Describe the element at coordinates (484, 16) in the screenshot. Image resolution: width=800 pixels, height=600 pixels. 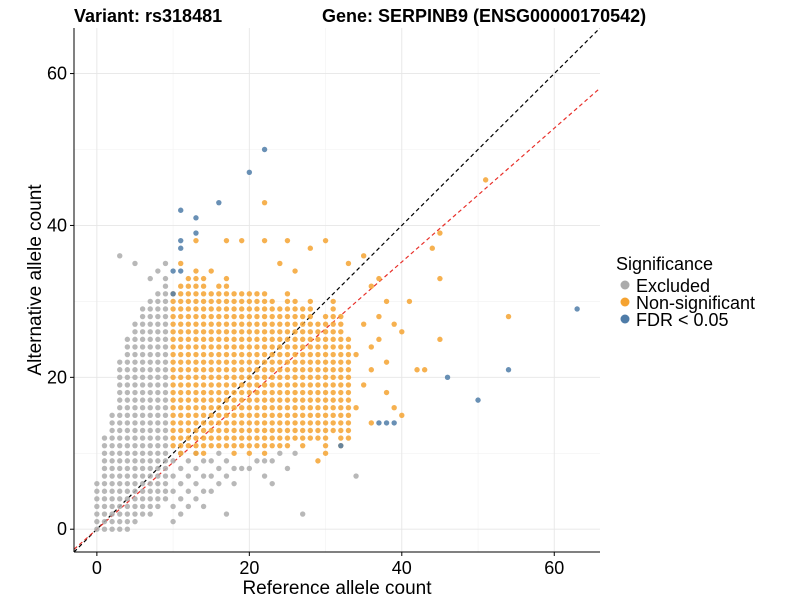
I see `title-gene: Gene: SERPINB9 (ENSG00000170542)` at that location.